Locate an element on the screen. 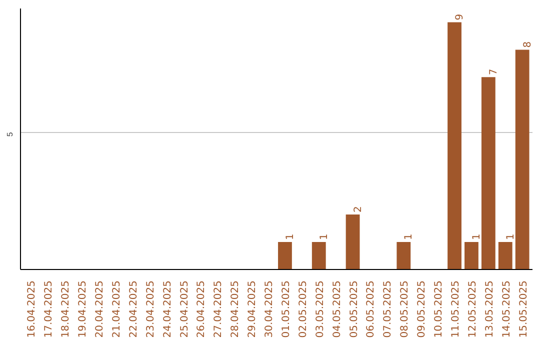 The image size is (540, 340). x-tick-label: 06.05.2025 is located at coordinates (371, 309).